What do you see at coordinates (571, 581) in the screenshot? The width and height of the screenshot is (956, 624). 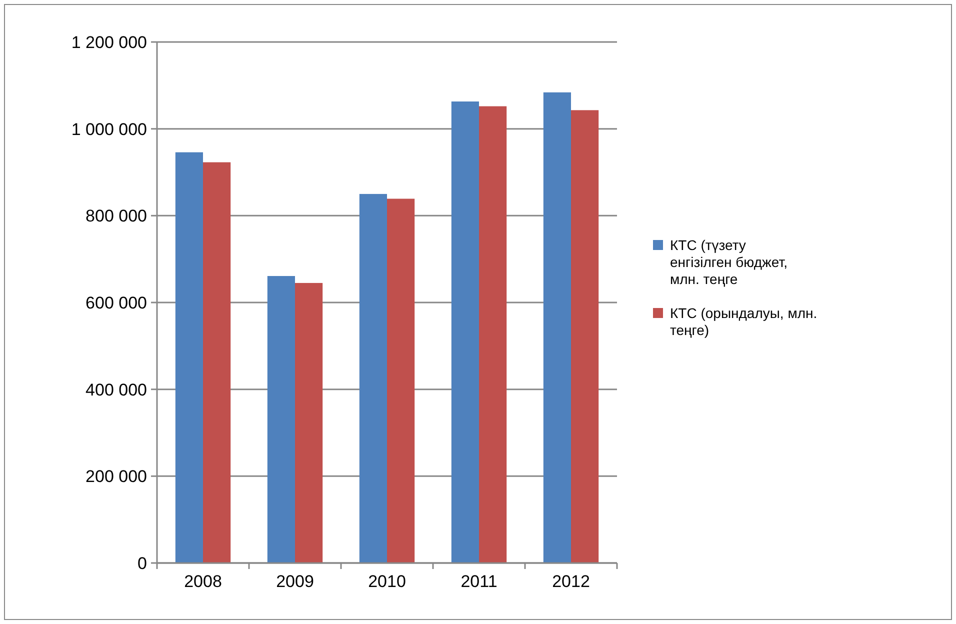 I see `x-tick-label: 2012` at bounding box center [571, 581].